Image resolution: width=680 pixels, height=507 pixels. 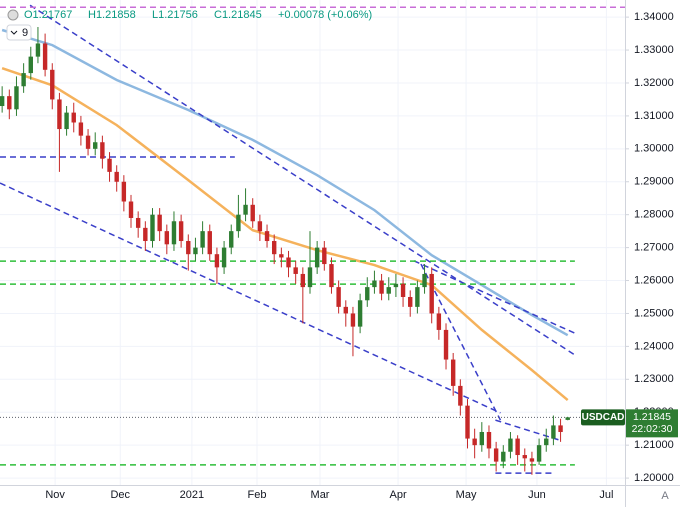 I want to click on y-tick-label: 1.34000, so click(x=654, y=17).